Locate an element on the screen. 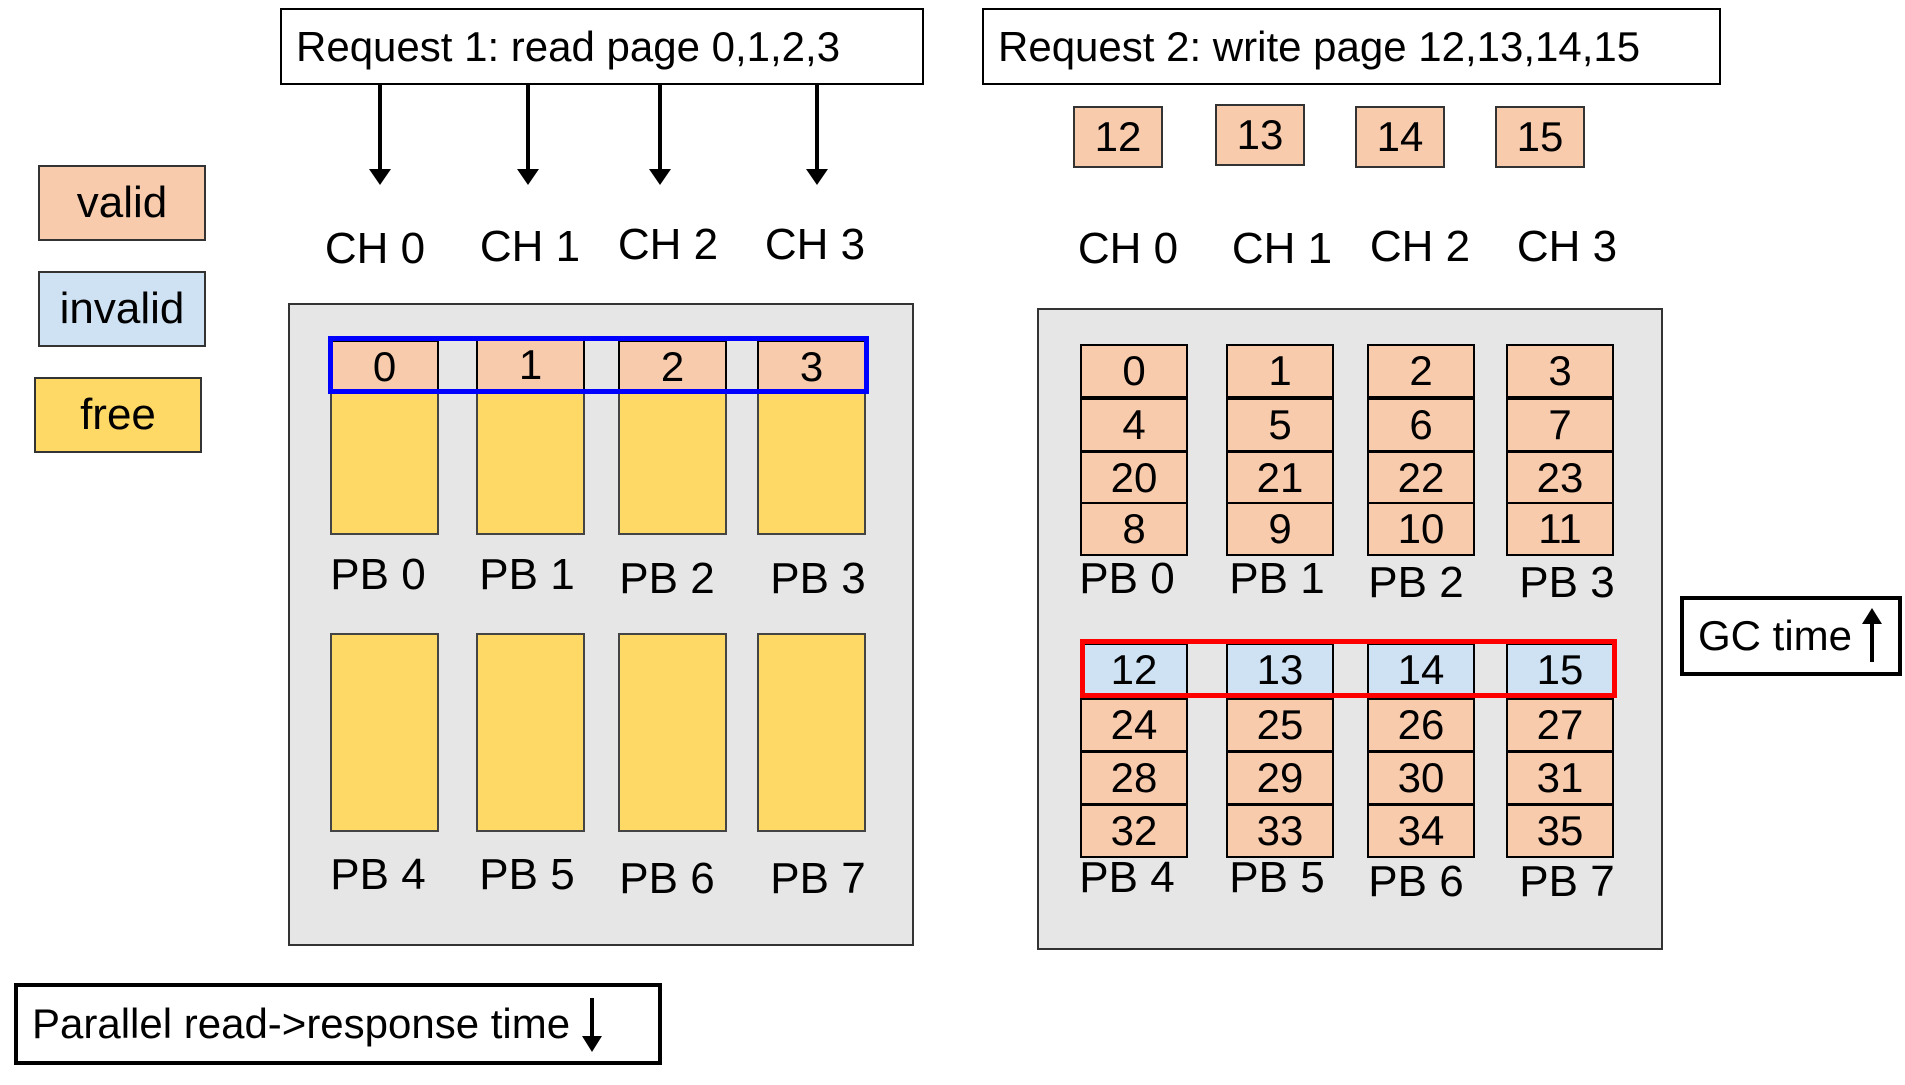 This screenshot has width=1905, height=1085. left-pb-label: PB 2 is located at coordinates (667, 578).